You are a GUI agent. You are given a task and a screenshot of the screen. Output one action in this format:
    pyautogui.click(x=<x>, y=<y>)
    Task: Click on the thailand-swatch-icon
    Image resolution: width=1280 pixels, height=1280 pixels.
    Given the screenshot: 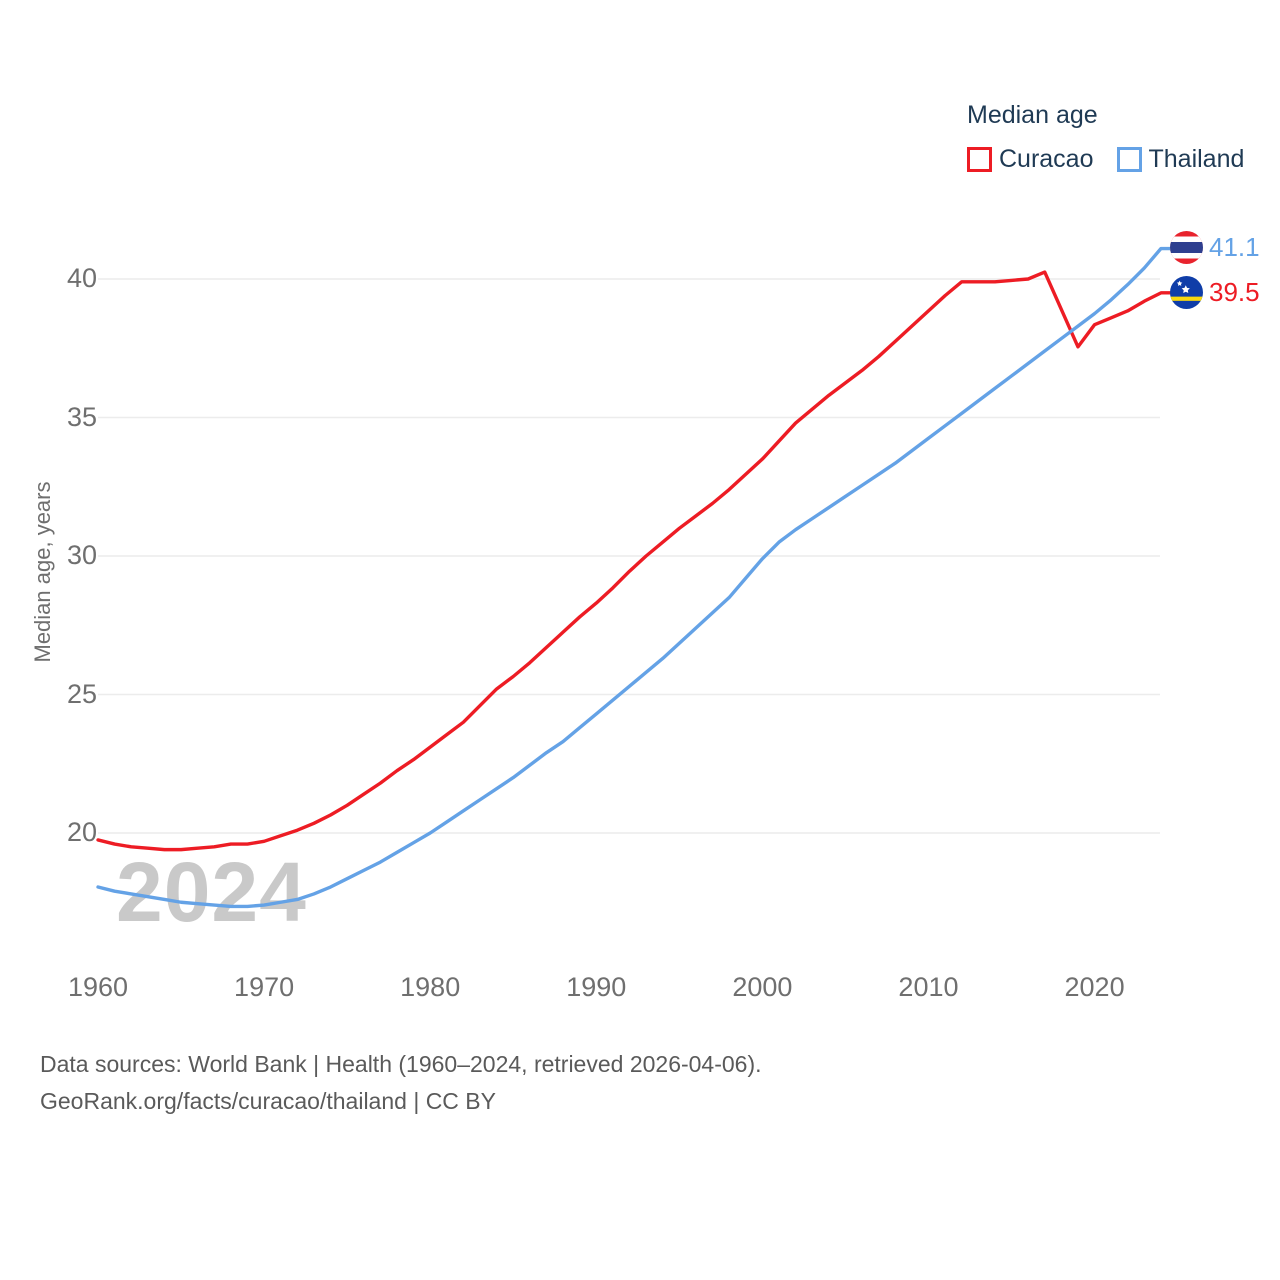 What is the action you would take?
    pyautogui.click(x=1129, y=159)
    